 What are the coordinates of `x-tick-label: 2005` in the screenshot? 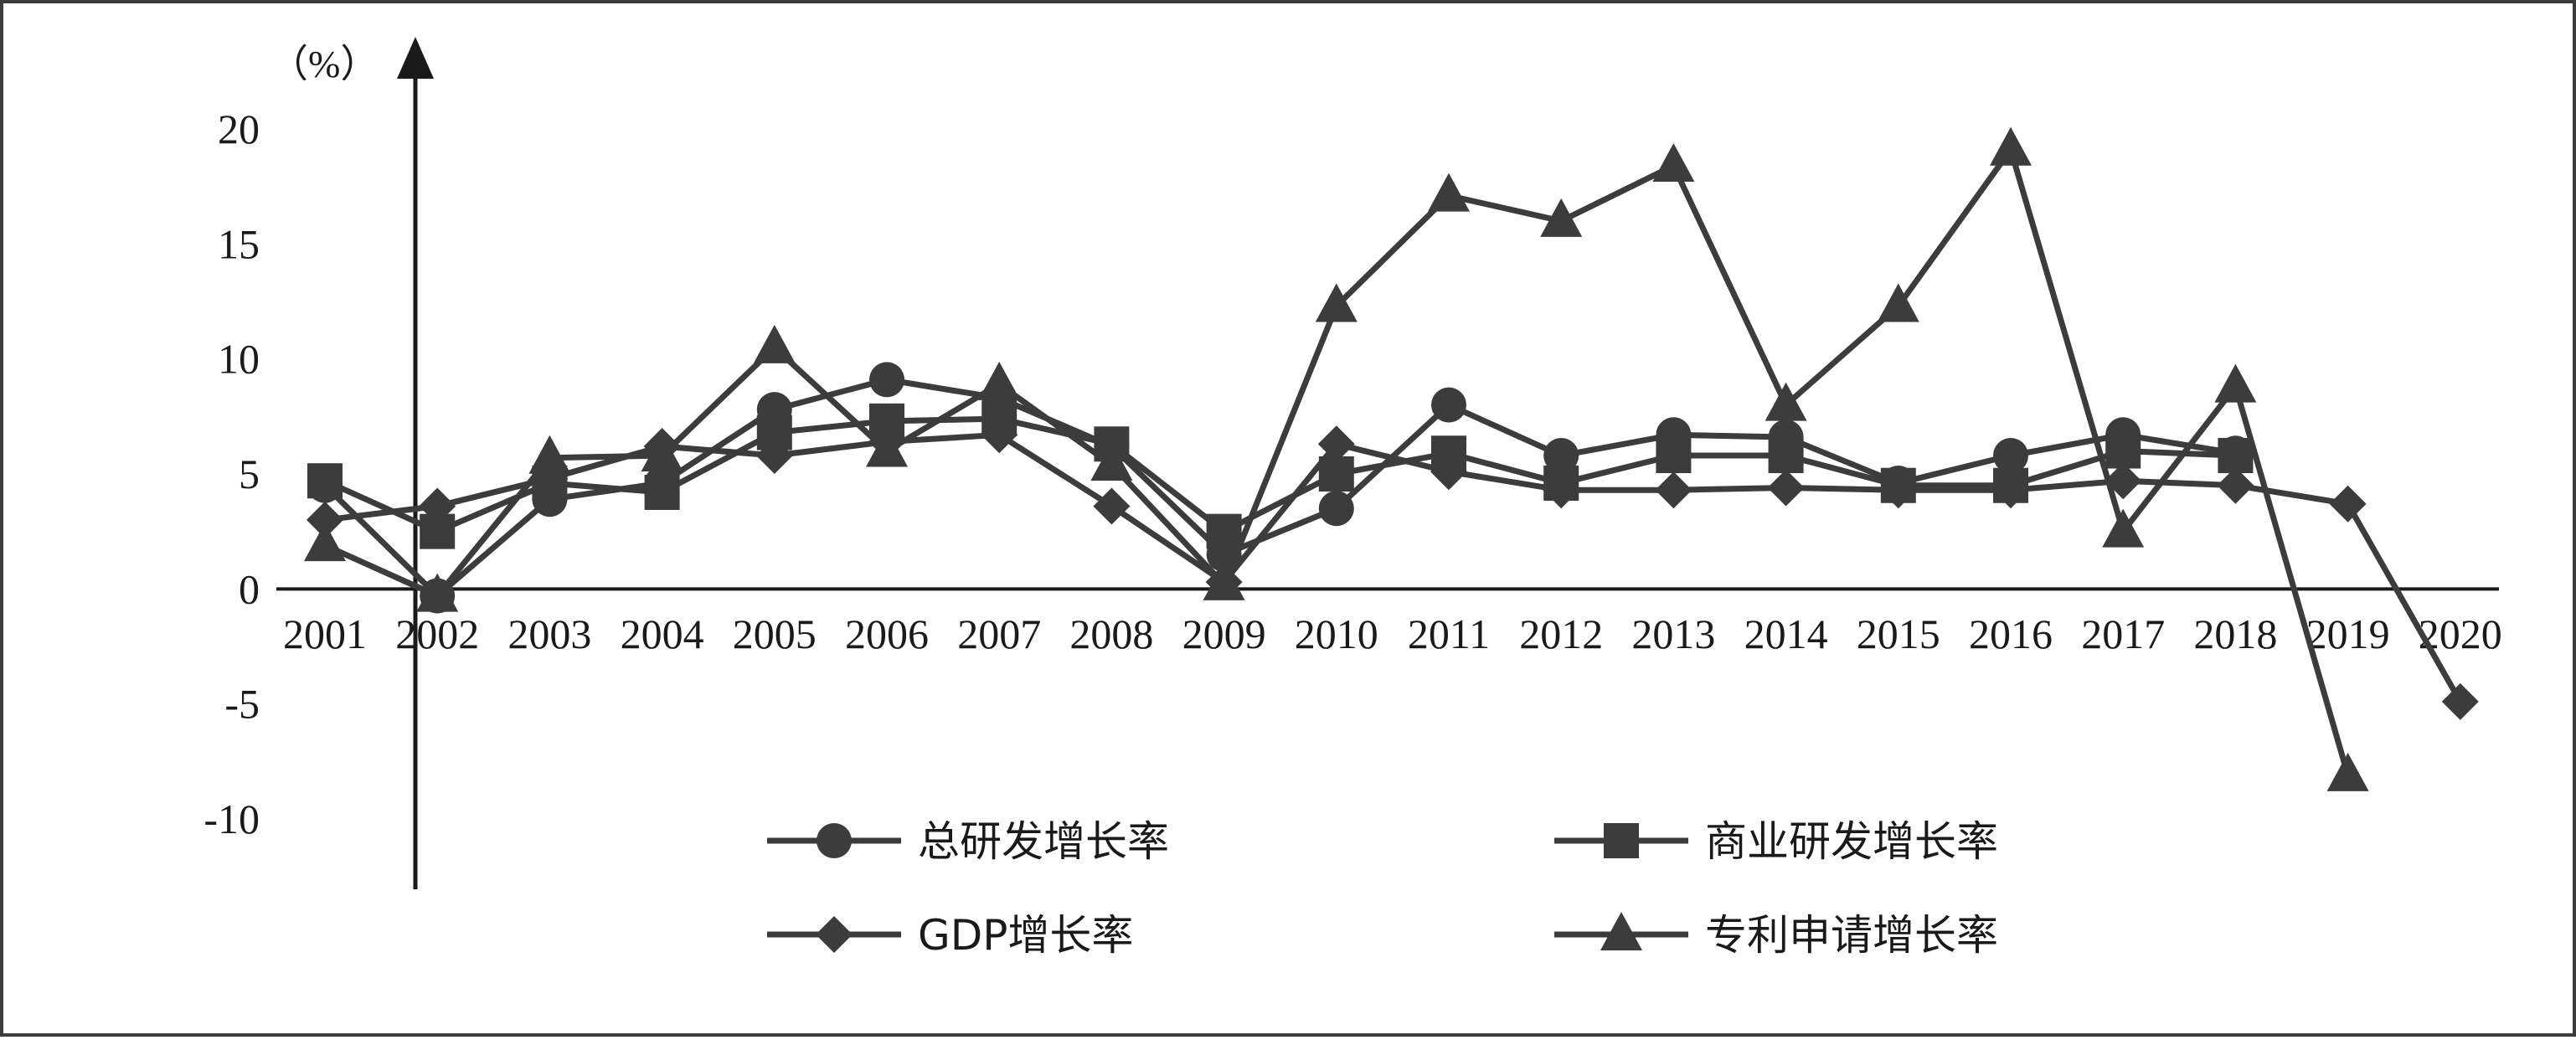 It's located at (775, 634).